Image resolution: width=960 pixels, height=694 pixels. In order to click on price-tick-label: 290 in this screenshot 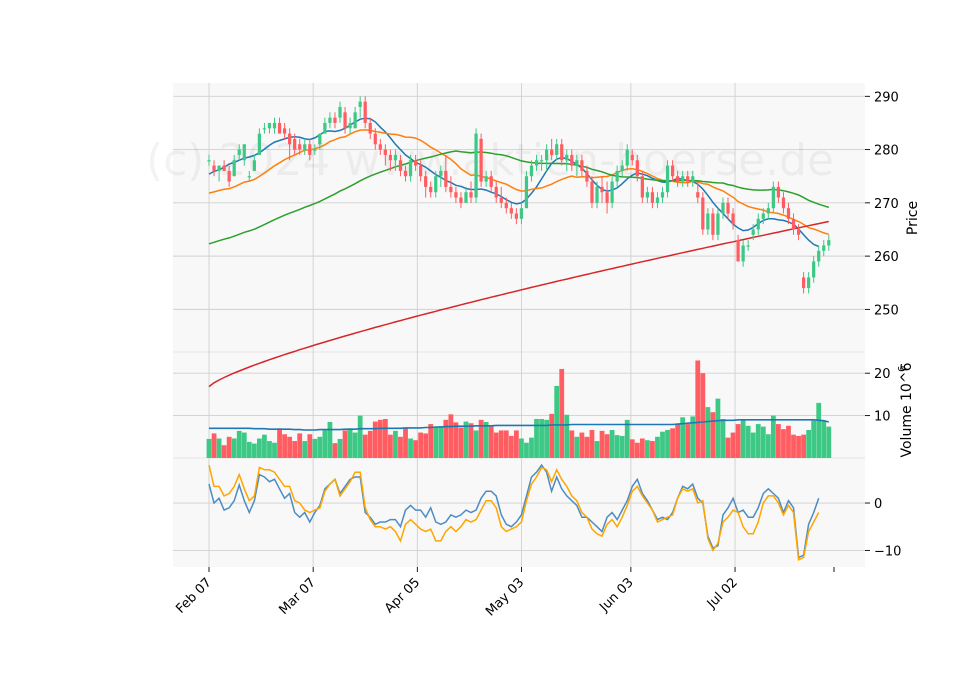, I will do `click(886, 97)`.